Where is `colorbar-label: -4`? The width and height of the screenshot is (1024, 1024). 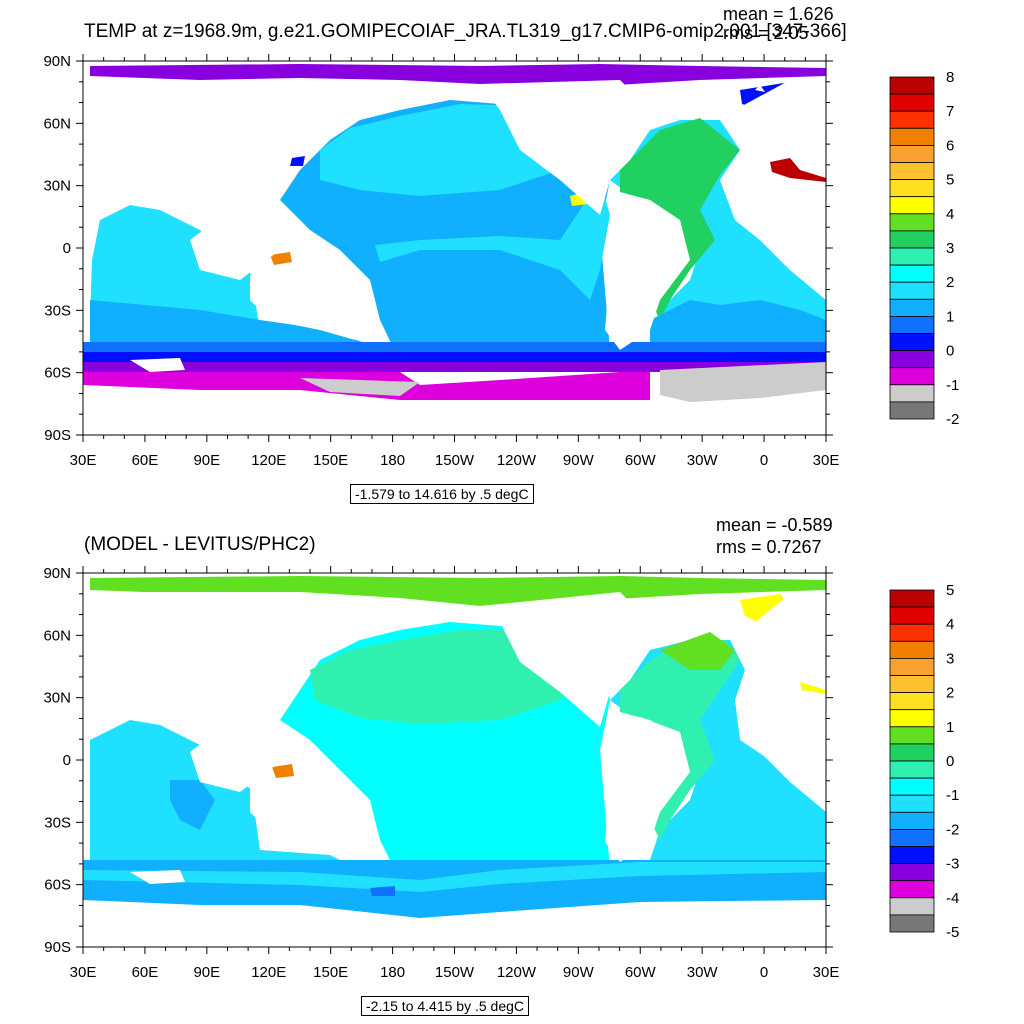 colorbar-label: -4 is located at coordinates (952, 898).